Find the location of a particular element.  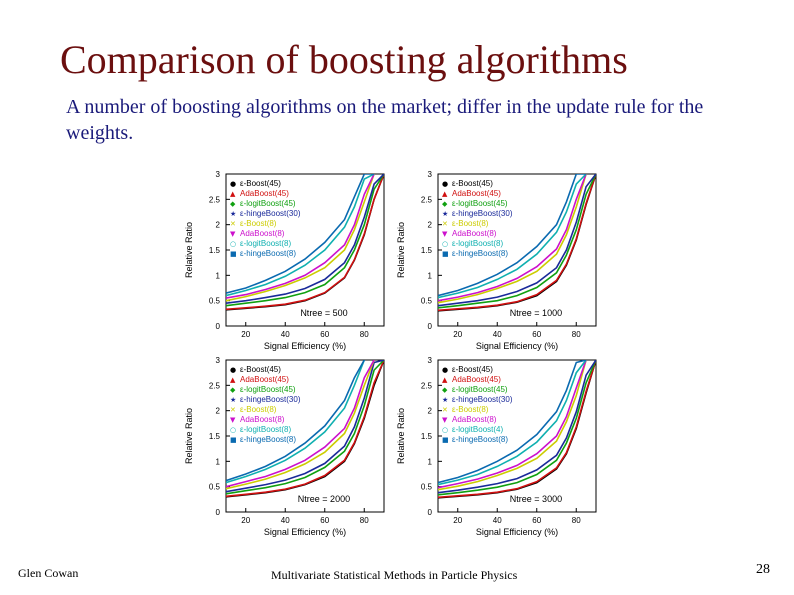

panel-label: Ntree = 3000 is located at coordinates (536, 499).